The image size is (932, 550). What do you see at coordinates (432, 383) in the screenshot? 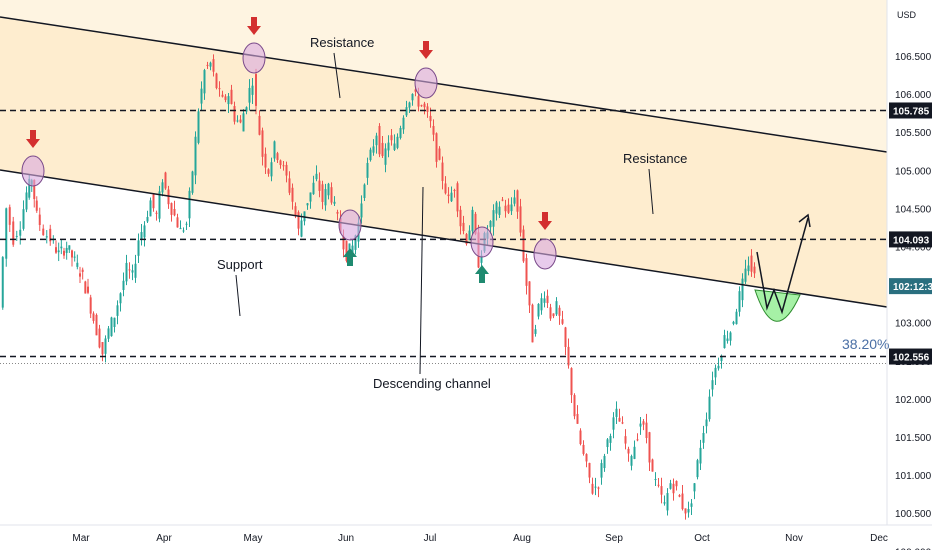
I see `annotation-channel: Descending channel` at bounding box center [432, 383].